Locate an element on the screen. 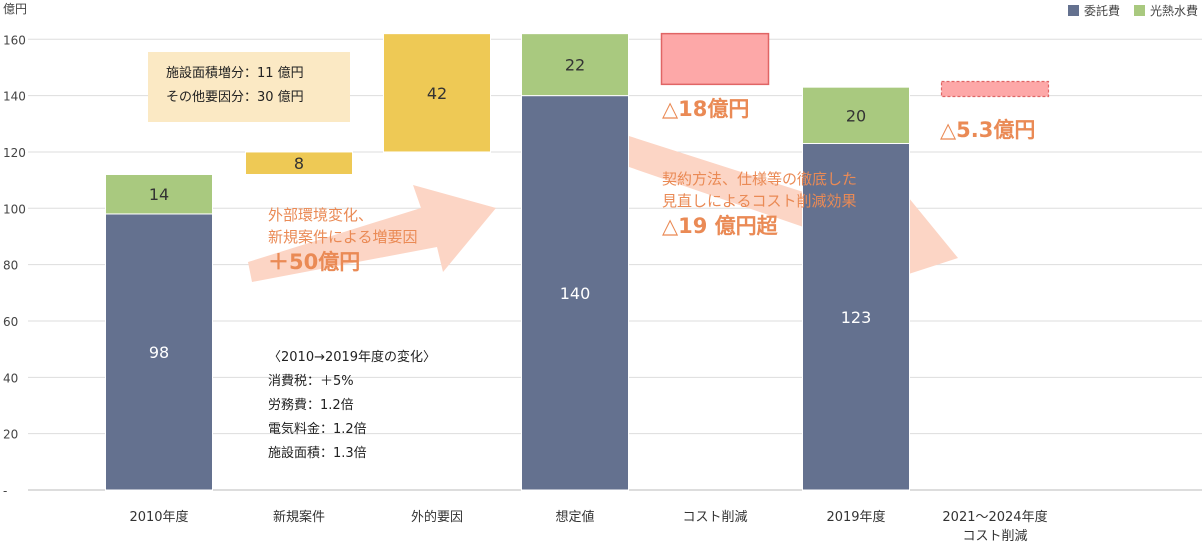  data-label: 8 is located at coordinates (299, 163).